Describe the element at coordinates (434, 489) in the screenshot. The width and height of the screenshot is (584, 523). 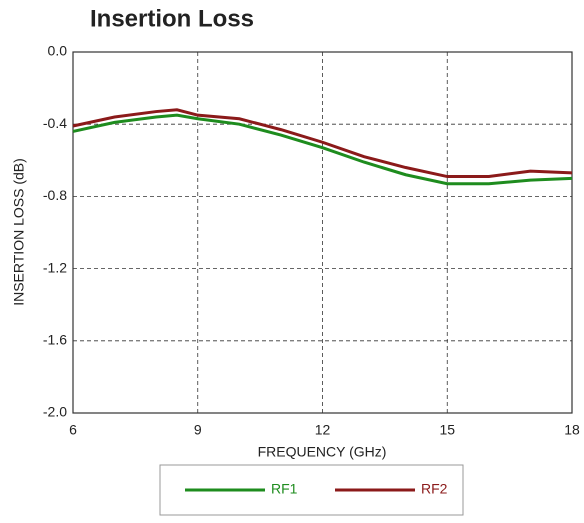
I see `legend-label: RF2` at that location.